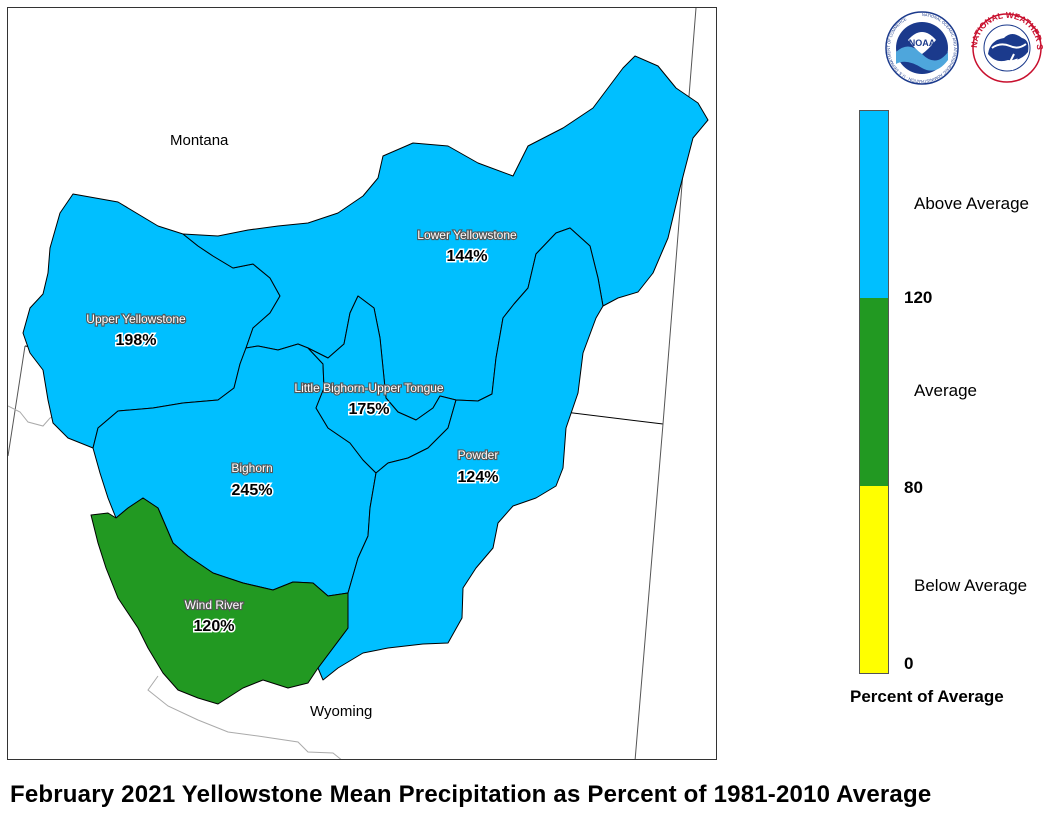 The width and height of the screenshot is (1054, 817). Describe the element at coordinates (478, 455) in the screenshot. I see `basin-name-powder: Powder` at that location.